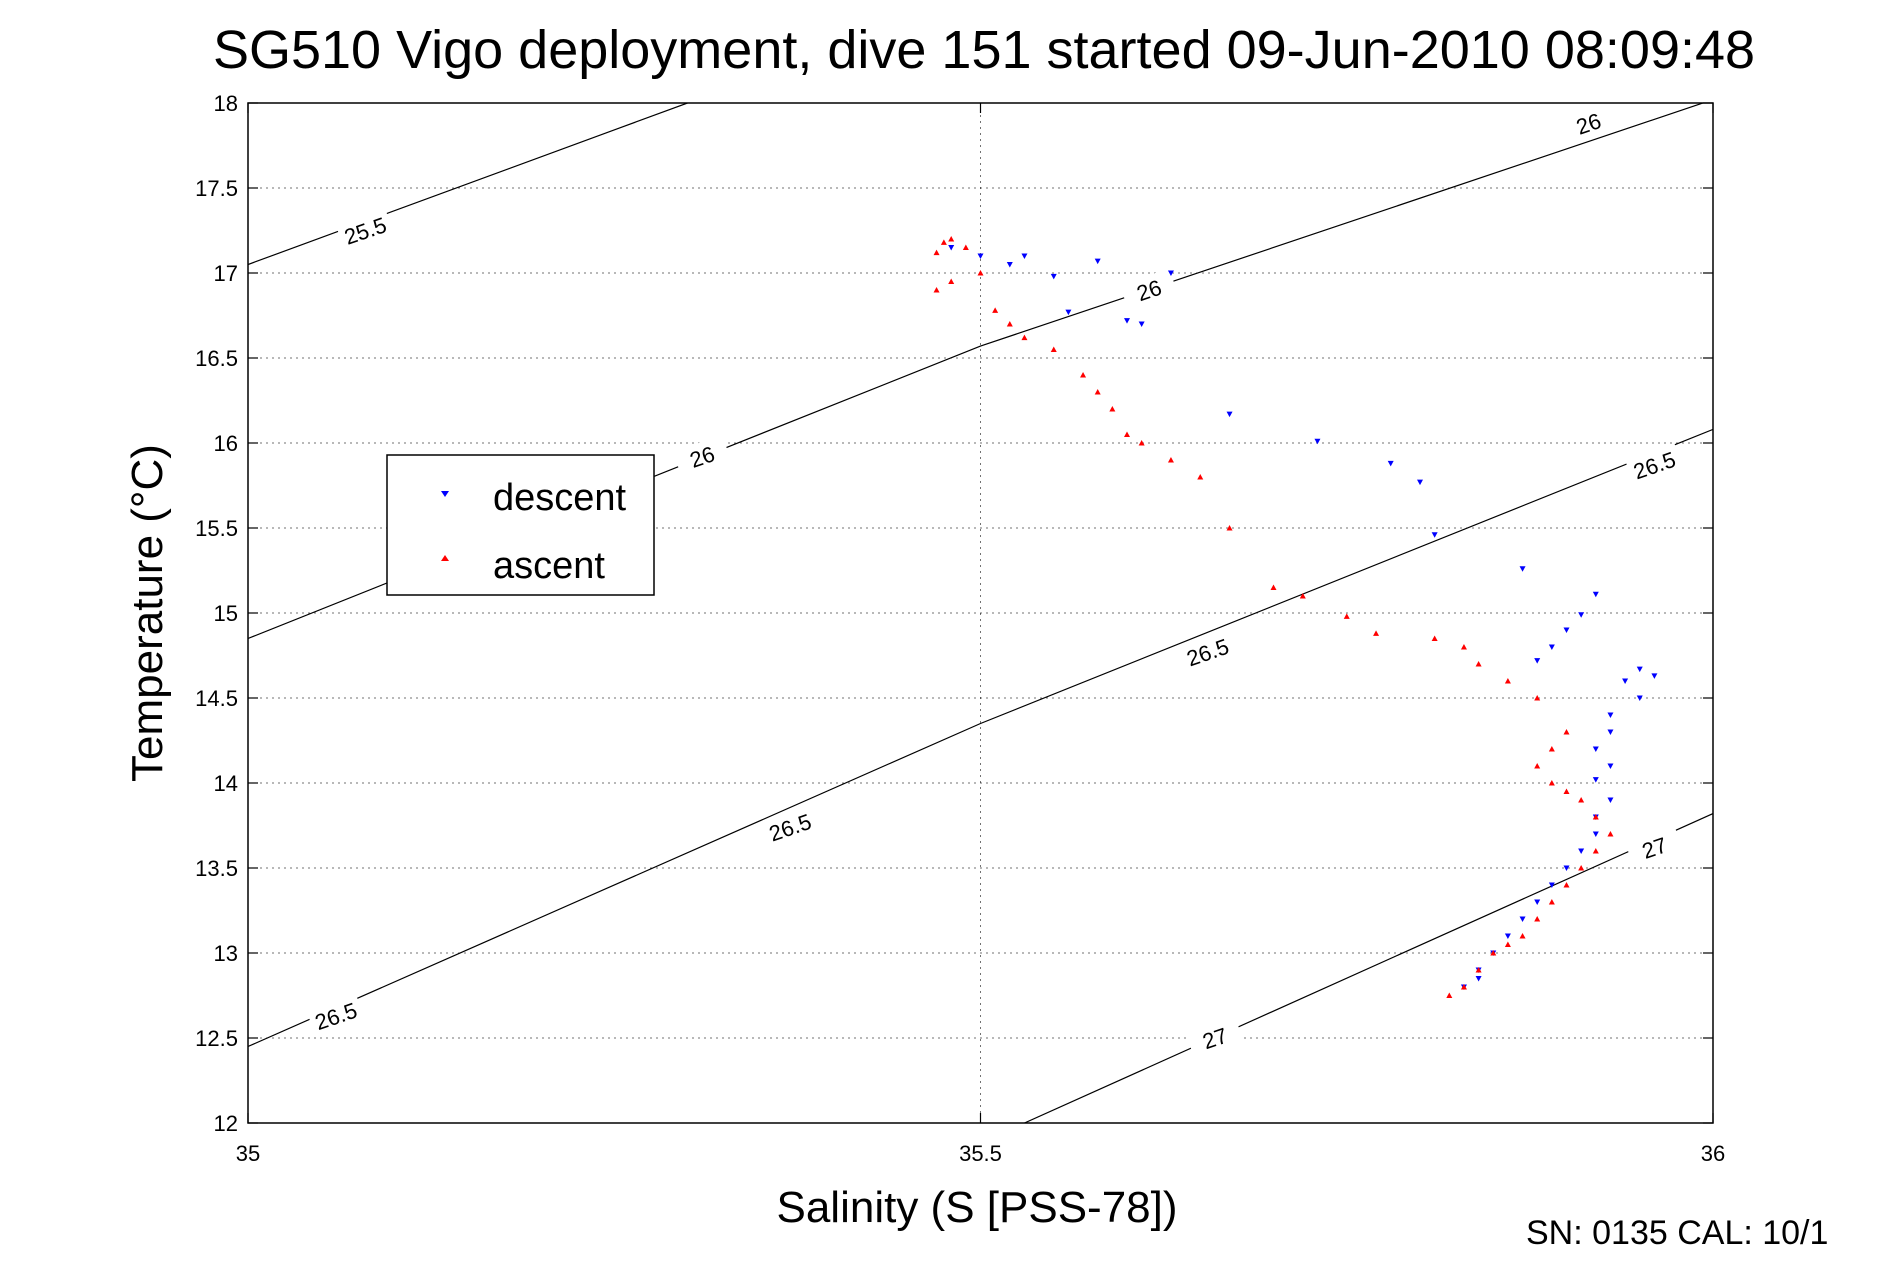 This screenshot has height=1262, width=1891. I want to click on contour-label-group: 25.5, so click(365, 229).